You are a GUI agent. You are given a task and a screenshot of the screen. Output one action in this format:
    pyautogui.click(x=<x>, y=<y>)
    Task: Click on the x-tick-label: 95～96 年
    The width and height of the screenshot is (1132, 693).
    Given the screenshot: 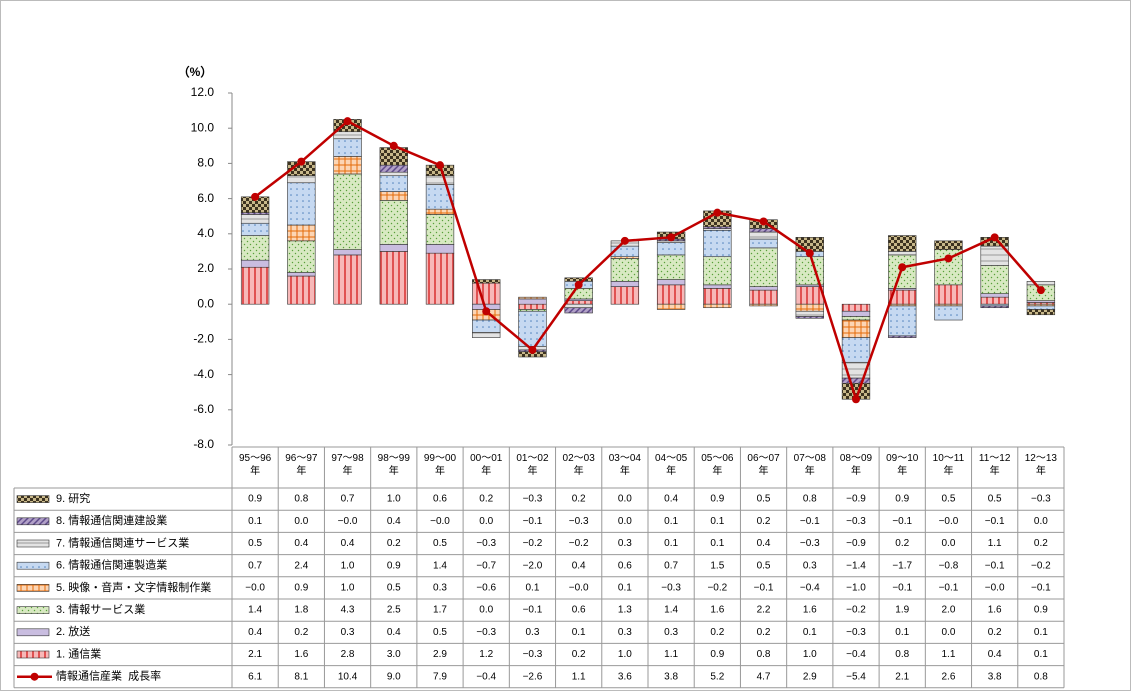 What is the action you would take?
    pyautogui.click(x=255, y=465)
    